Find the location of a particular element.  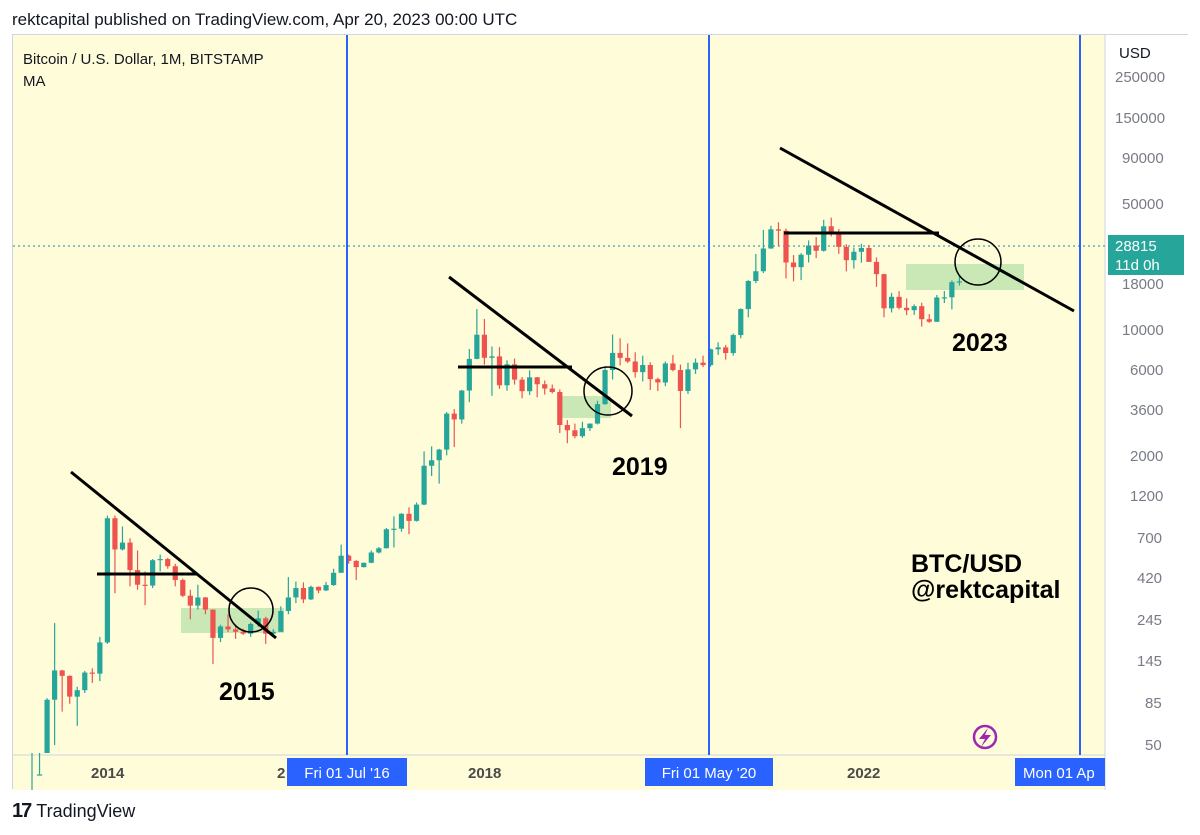

trendline-2015-descending is located at coordinates (173, 555).